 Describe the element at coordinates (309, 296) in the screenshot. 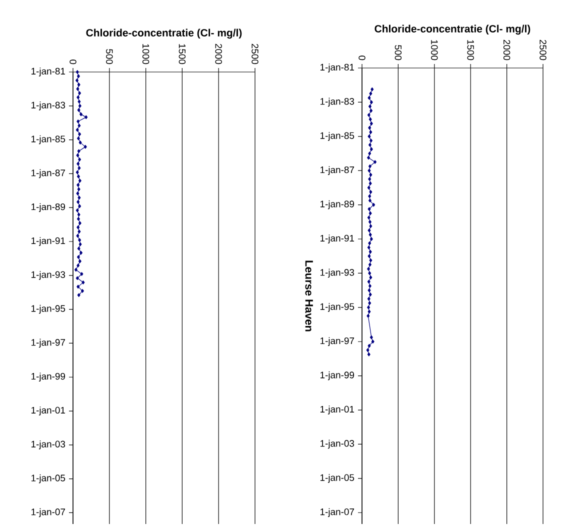

I see `y-axis-title: Leurse Haven` at that location.